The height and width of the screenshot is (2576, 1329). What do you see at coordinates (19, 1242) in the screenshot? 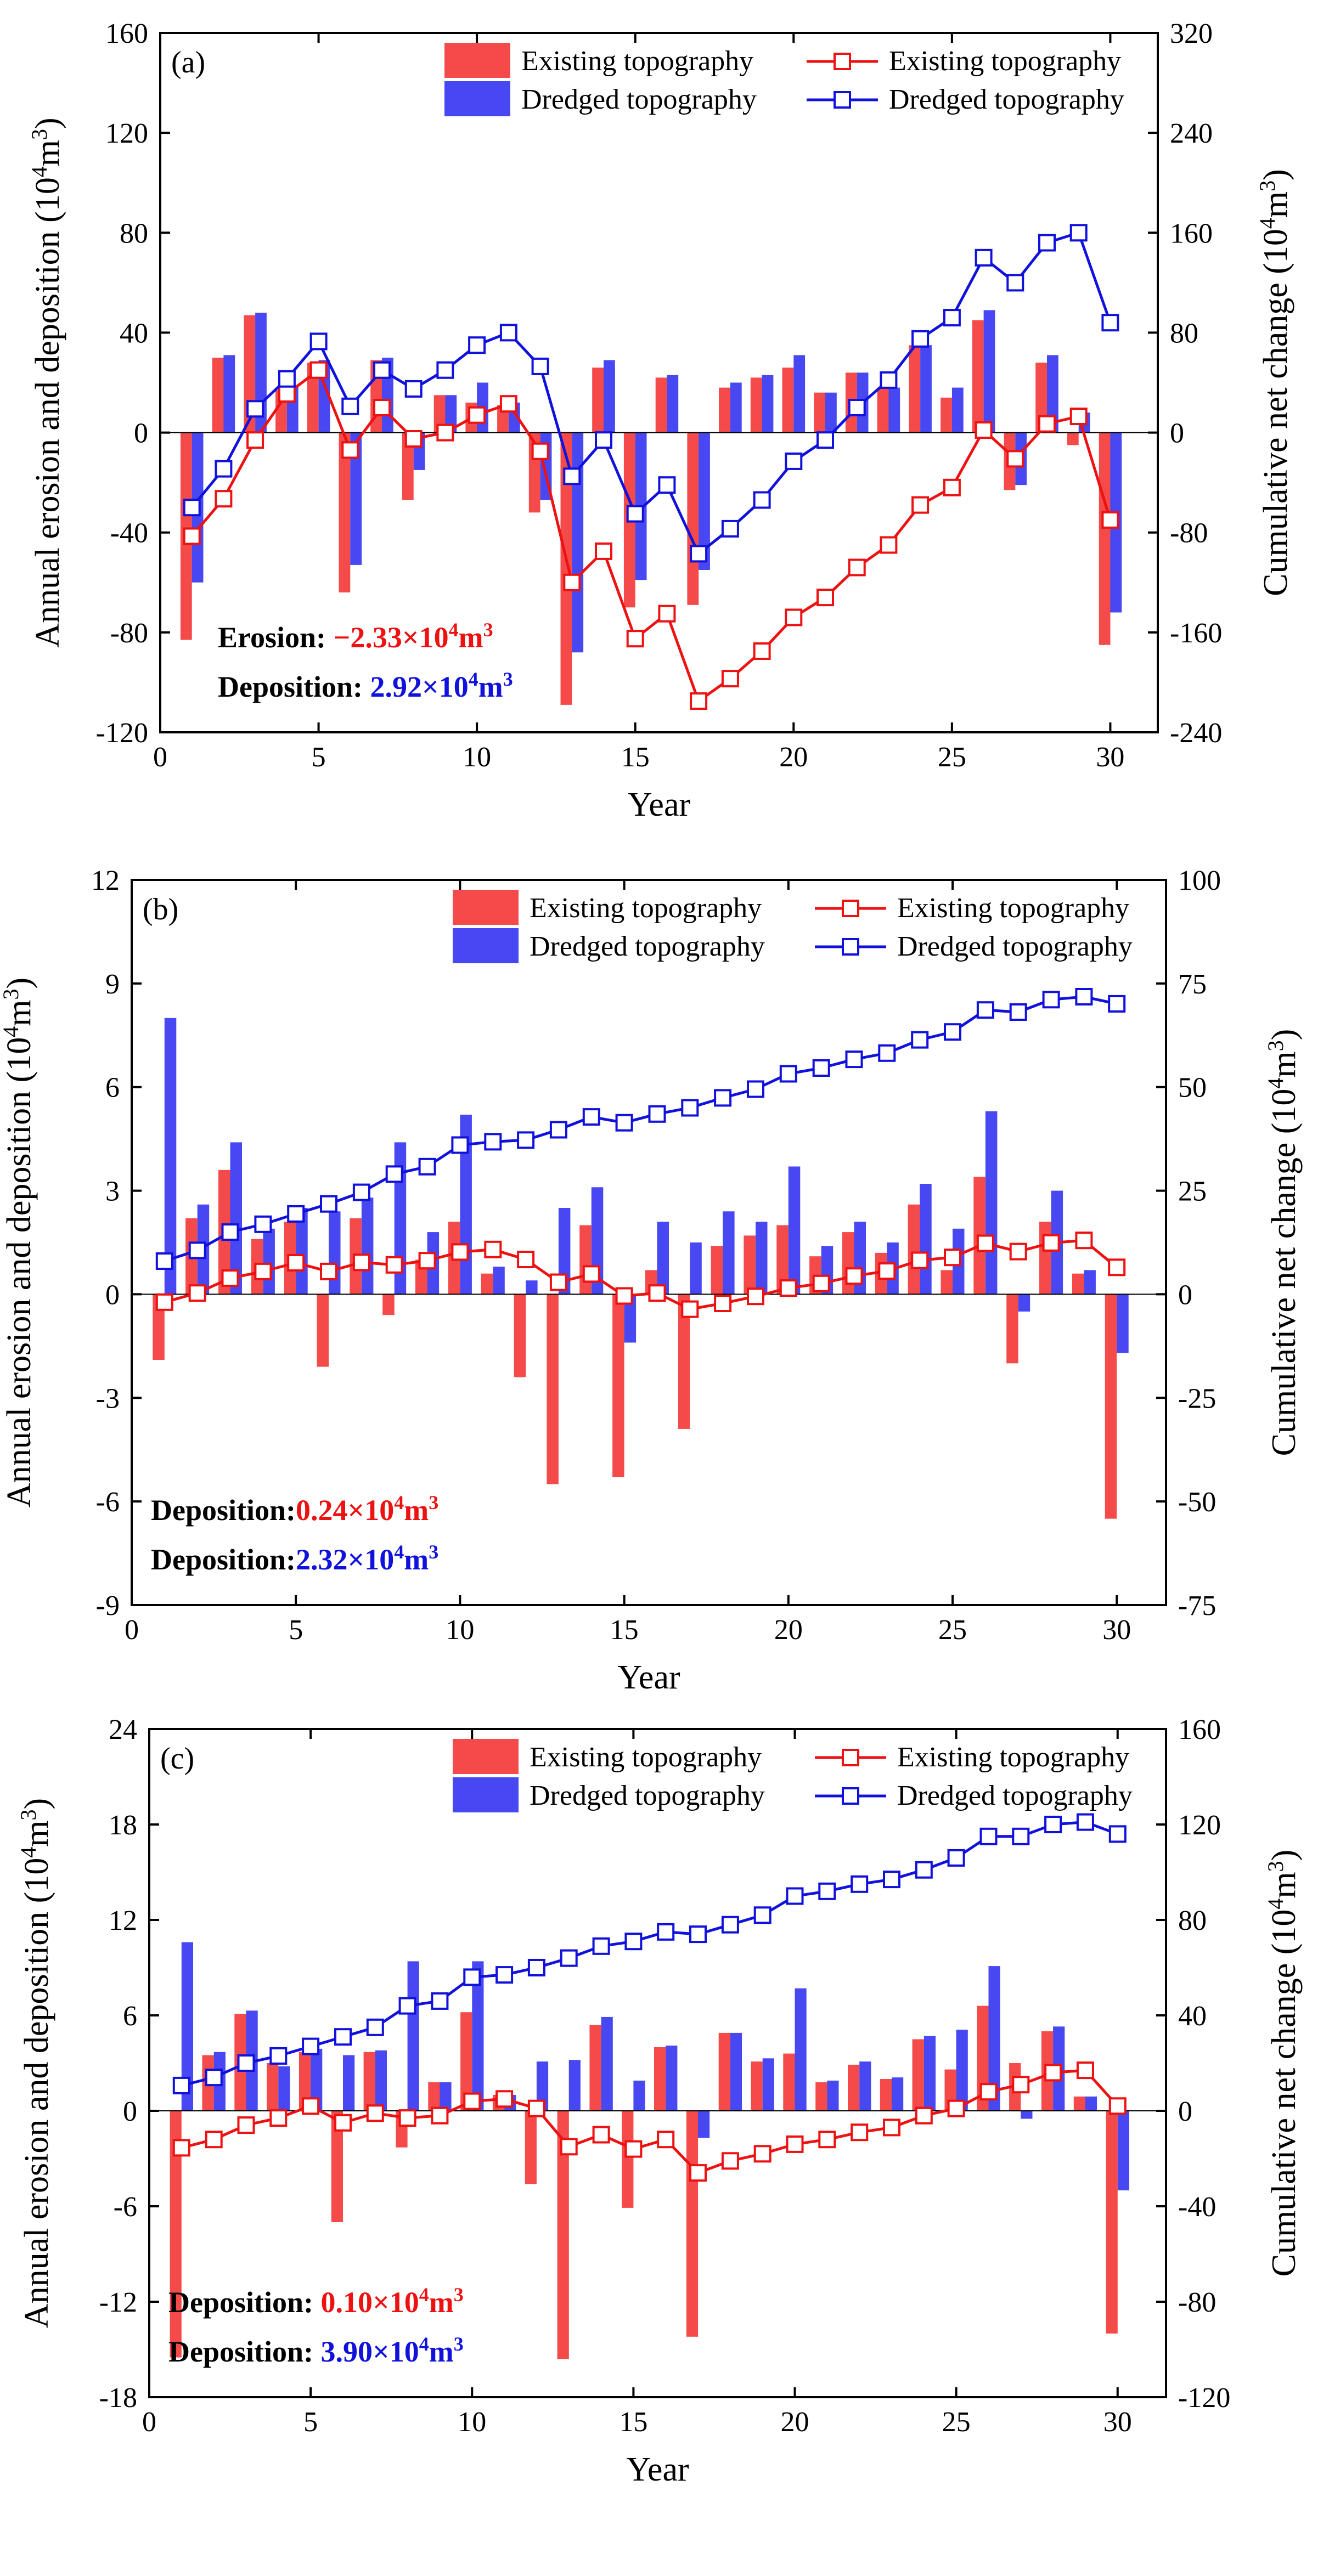
I see `y-left-axis-title: Annual erosion and deposition (104m3)` at bounding box center [19, 1242].